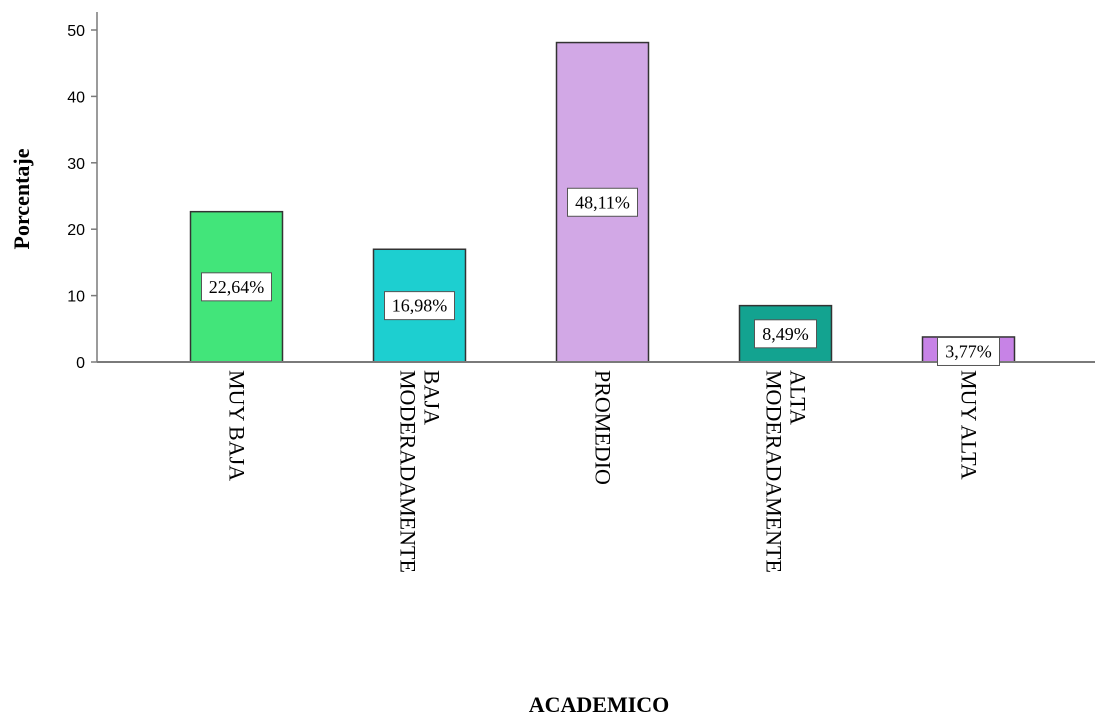 This screenshot has height=719, width=1095. What do you see at coordinates (432, 397) in the screenshot?
I see `x-tick-label-line: BAJA` at bounding box center [432, 397].